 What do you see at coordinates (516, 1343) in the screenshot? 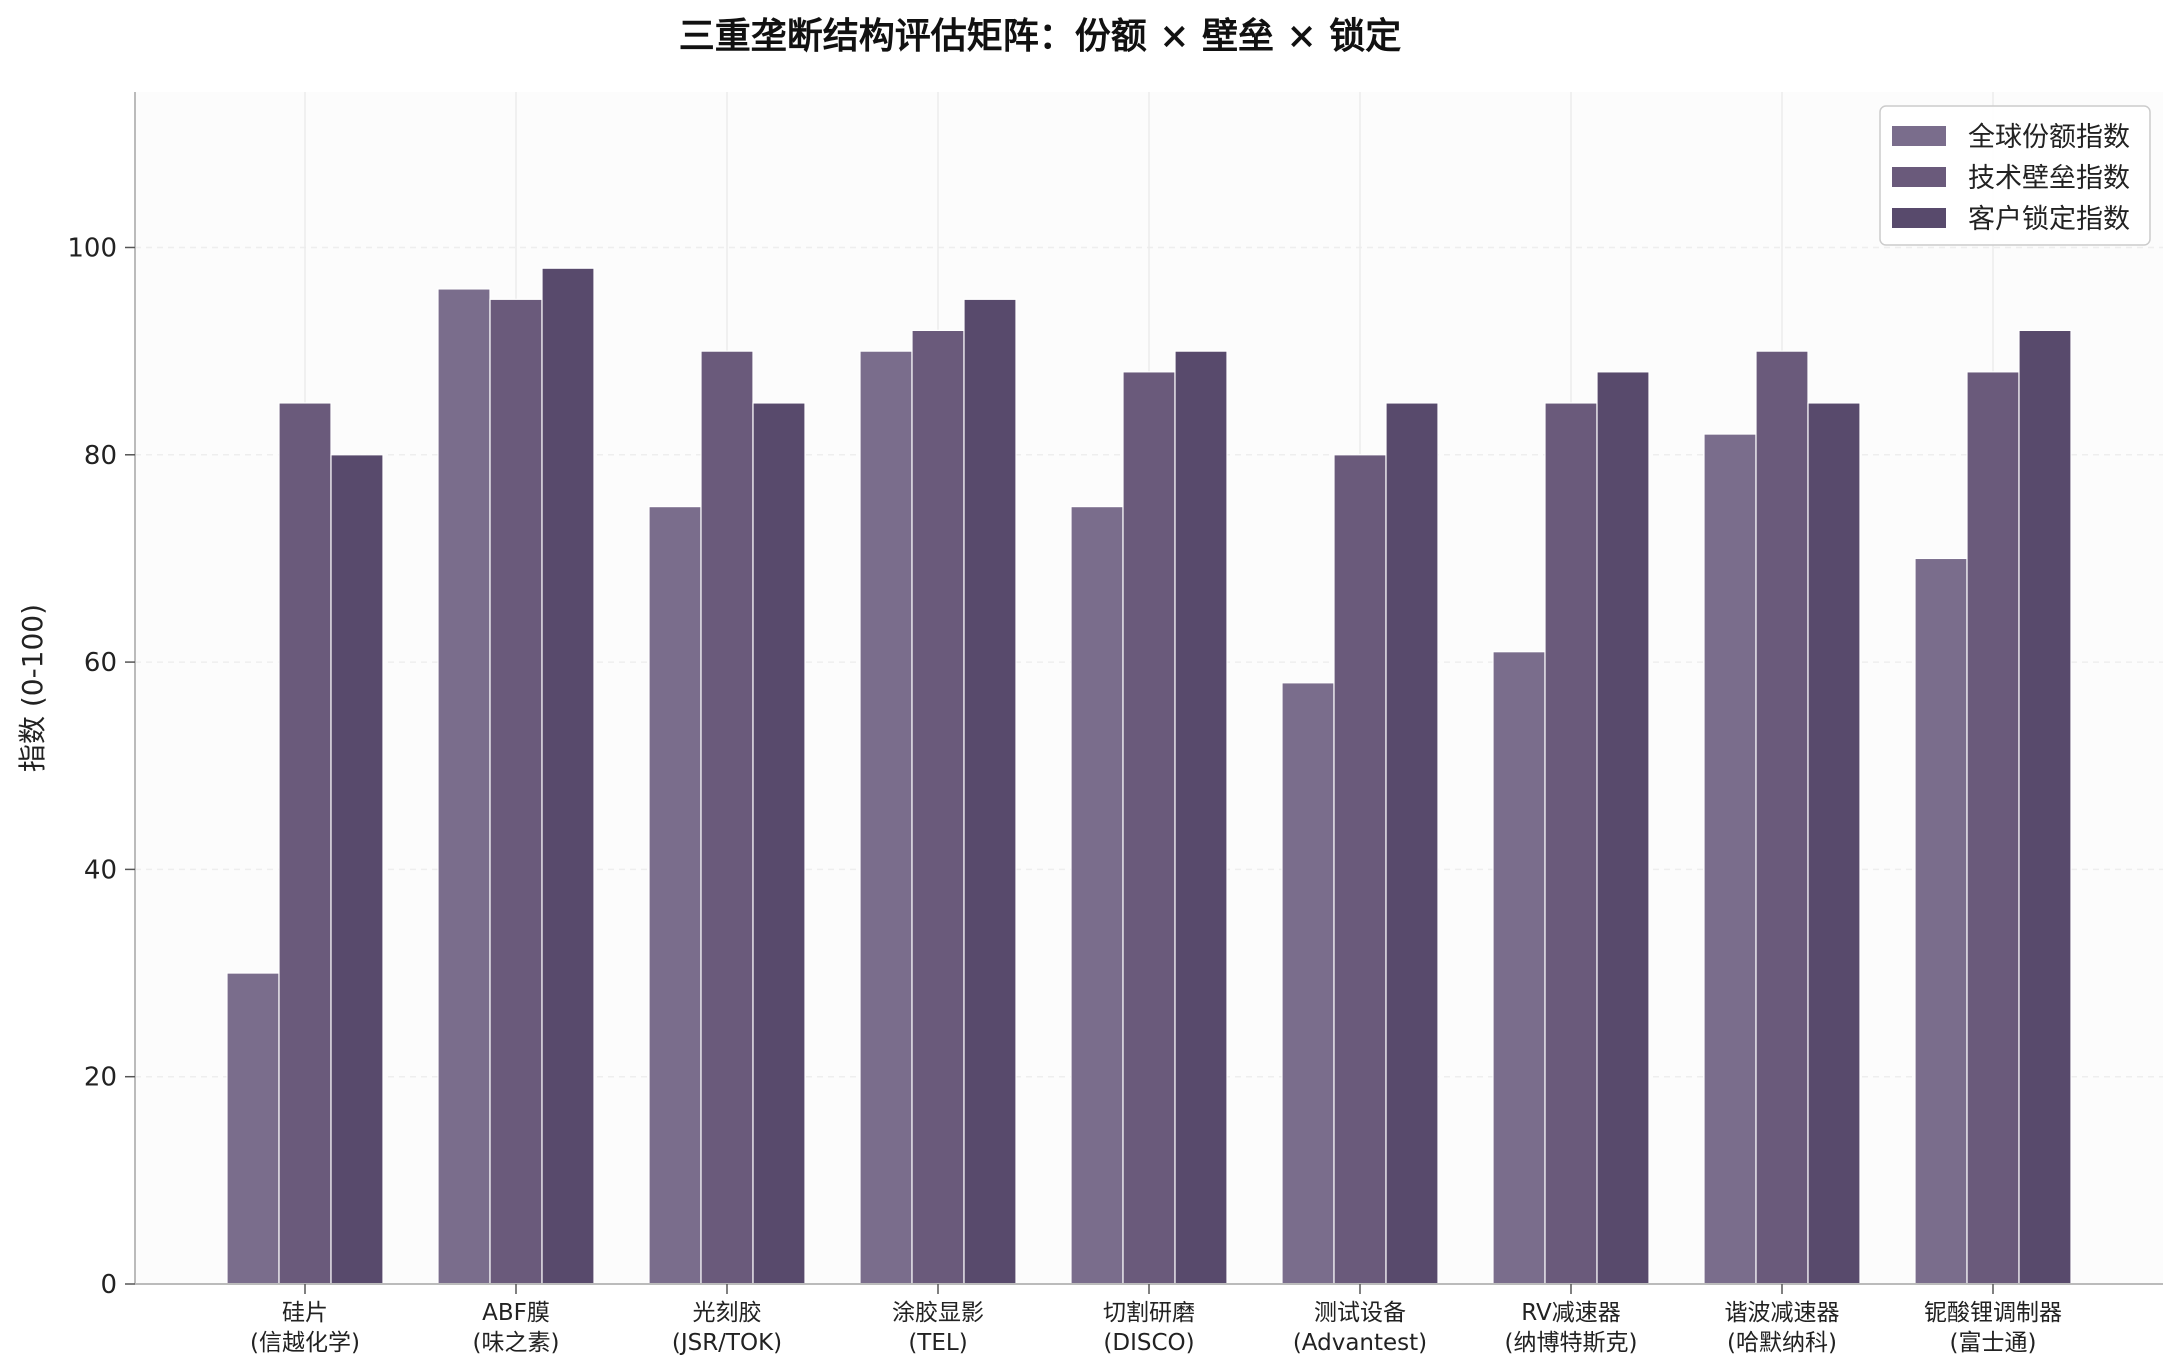
I see `x-tick-label: (味之素)` at bounding box center [516, 1343].